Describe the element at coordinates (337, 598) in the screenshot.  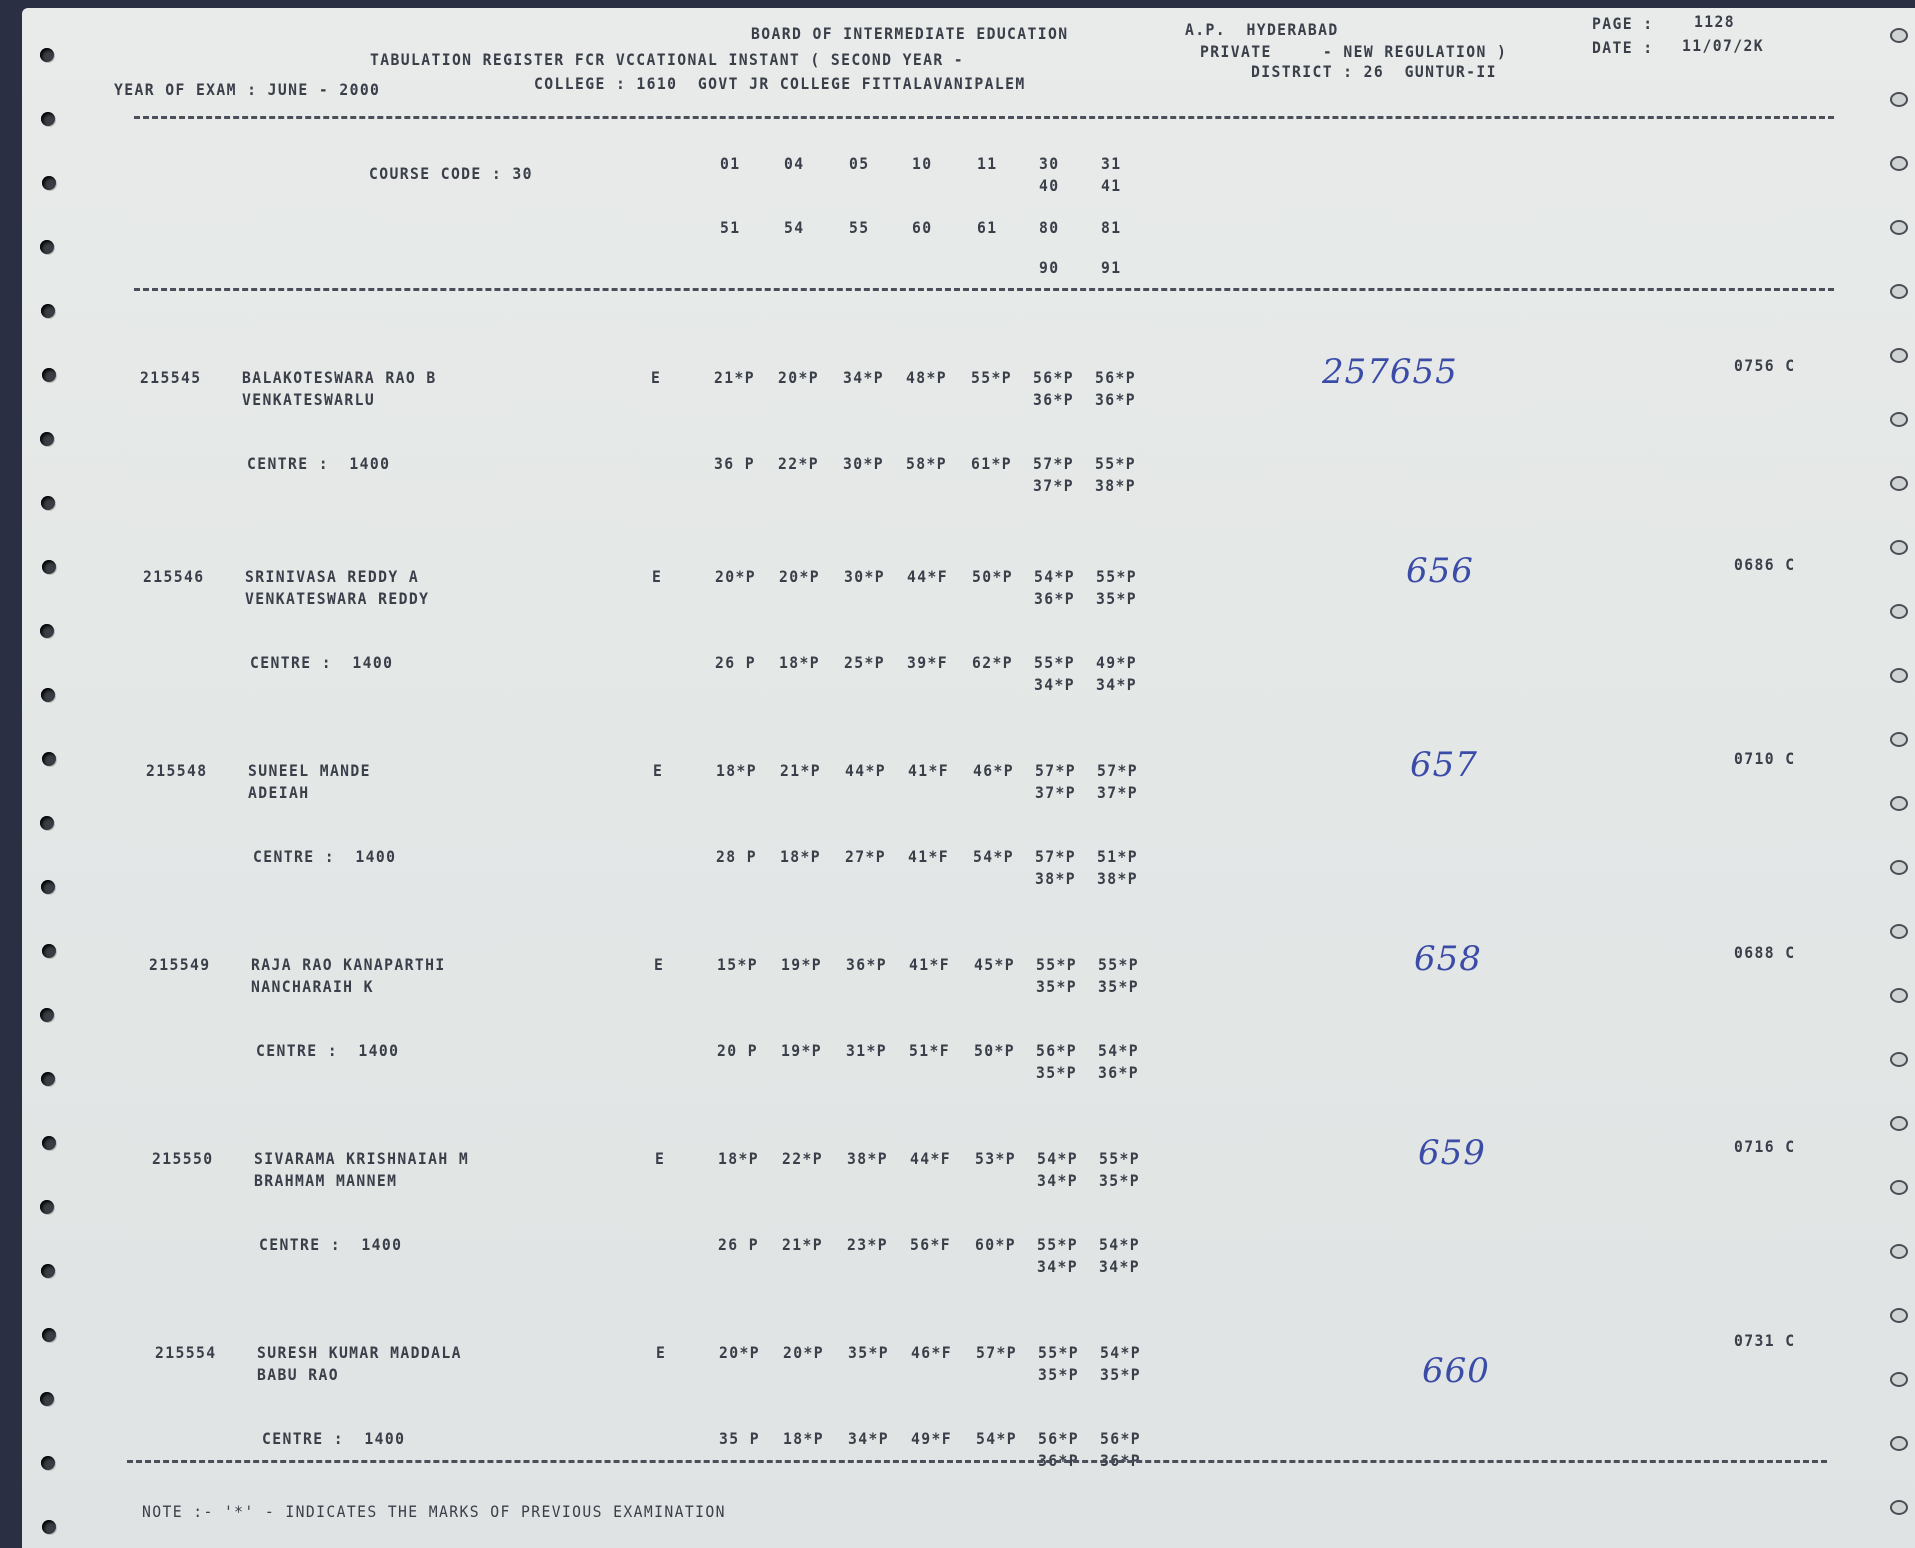
I see `father-name: VENKATESWARA REDDY` at that location.